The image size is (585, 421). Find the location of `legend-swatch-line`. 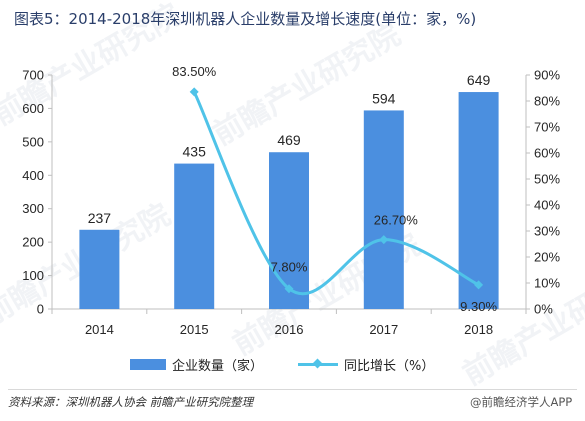

legend-swatch-line is located at coordinates (318, 364).